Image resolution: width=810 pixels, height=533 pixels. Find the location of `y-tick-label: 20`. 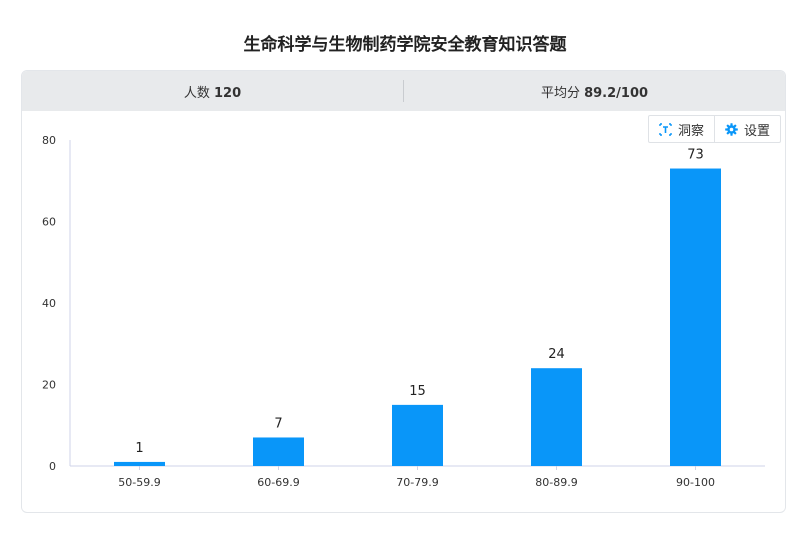

y-tick-label: 20 is located at coordinates (49, 385).